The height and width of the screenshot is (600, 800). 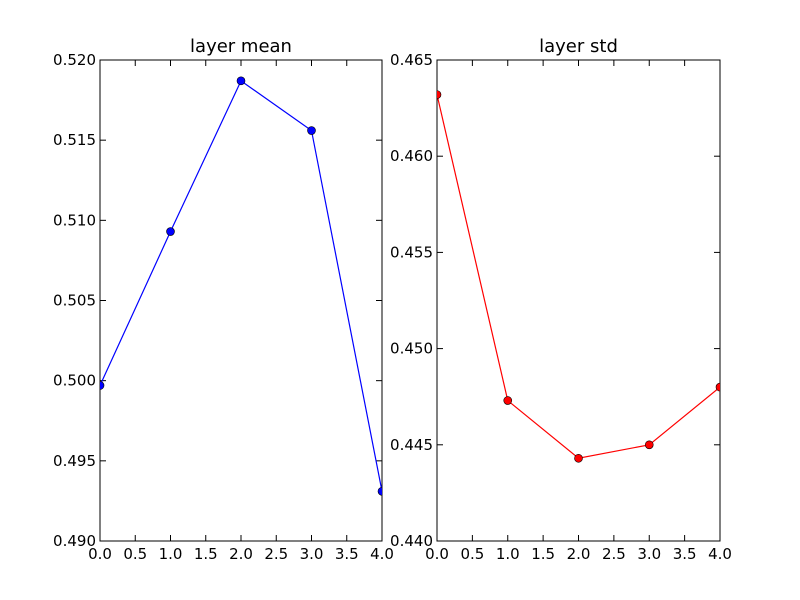 What do you see at coordinates (578, 46) in the screenshot?
I see `chart-title: layer std` at bounding box center [578, 46].